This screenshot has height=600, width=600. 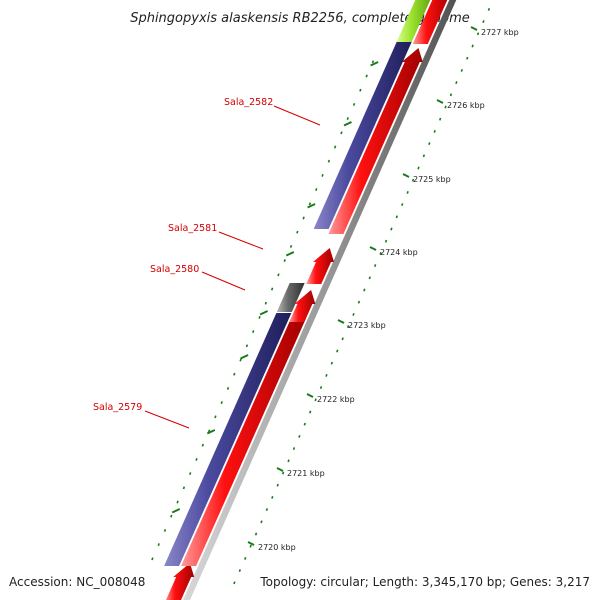 I want to click on gene-label: Sala_2582, so click(x=248, y=102).